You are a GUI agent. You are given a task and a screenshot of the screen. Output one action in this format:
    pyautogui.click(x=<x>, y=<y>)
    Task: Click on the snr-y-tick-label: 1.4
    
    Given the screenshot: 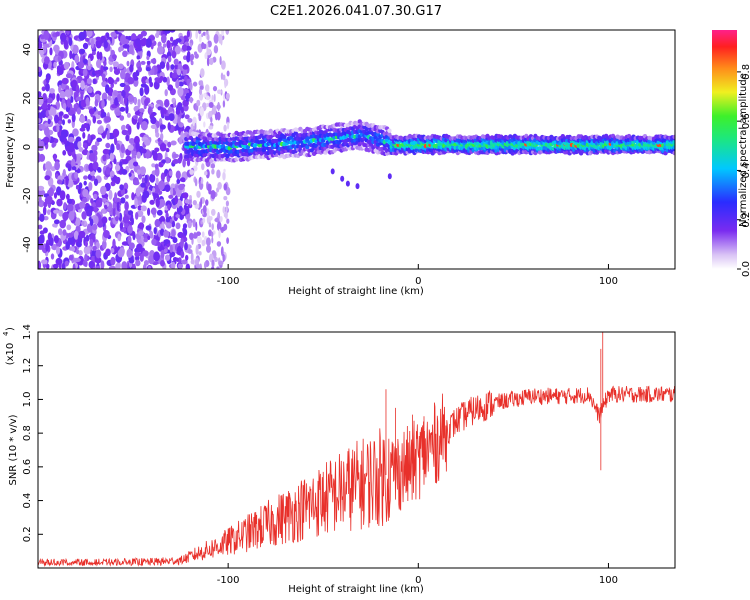 What is the action you would take?
    pyautogui.click(x=27, y=332)
    